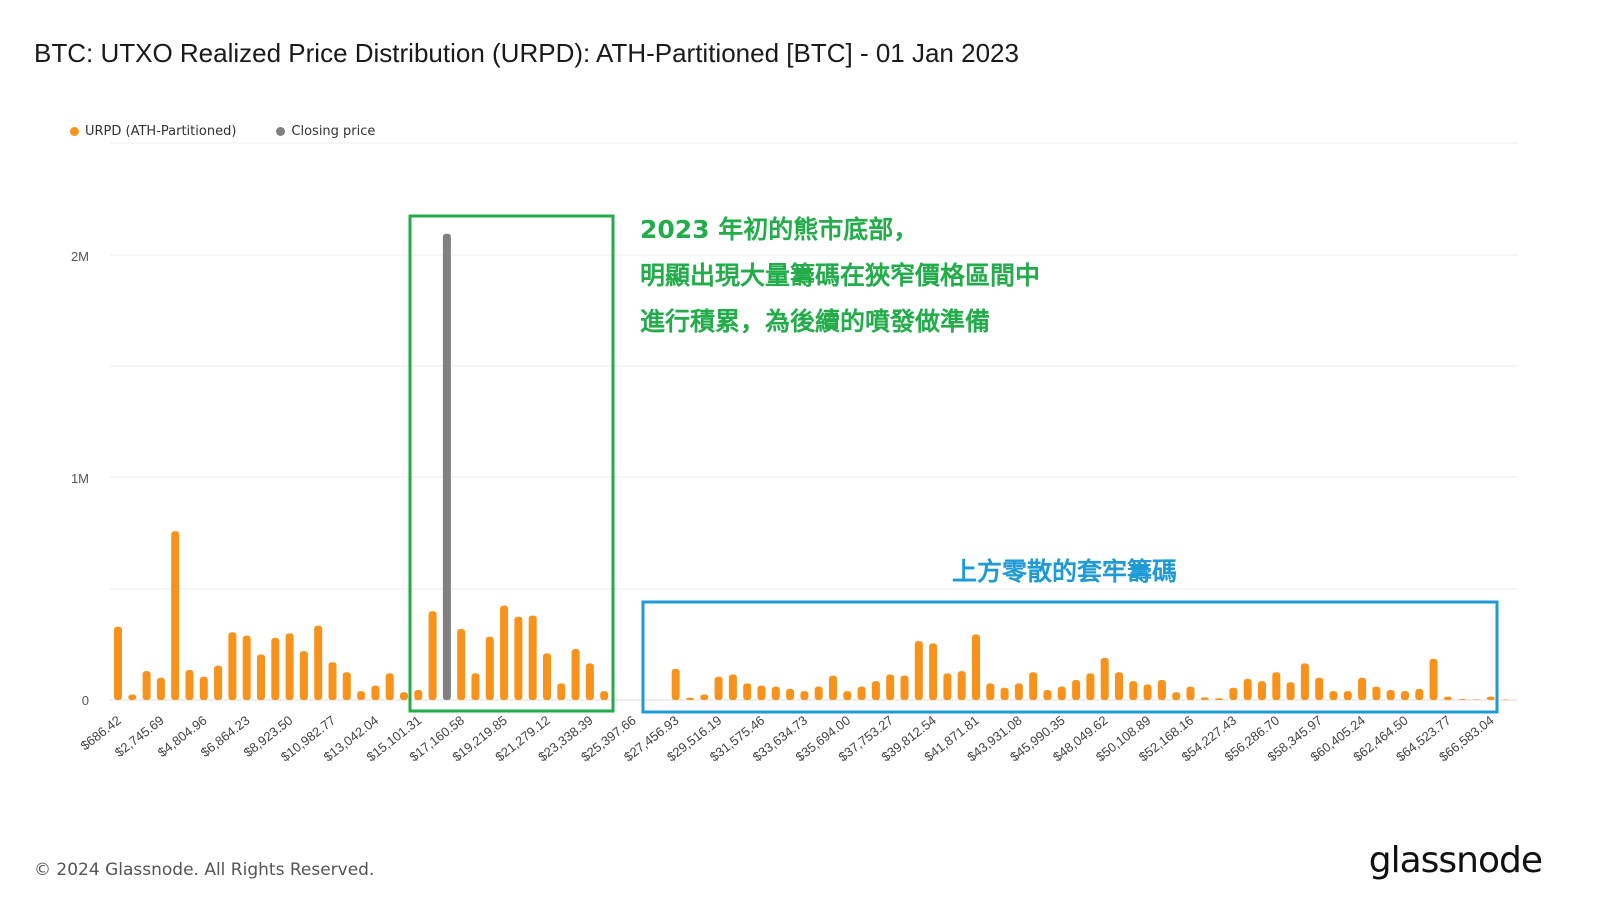 The image size is (1600, 900). I want to click on y-tick-label: 2M, so click(80, 256).